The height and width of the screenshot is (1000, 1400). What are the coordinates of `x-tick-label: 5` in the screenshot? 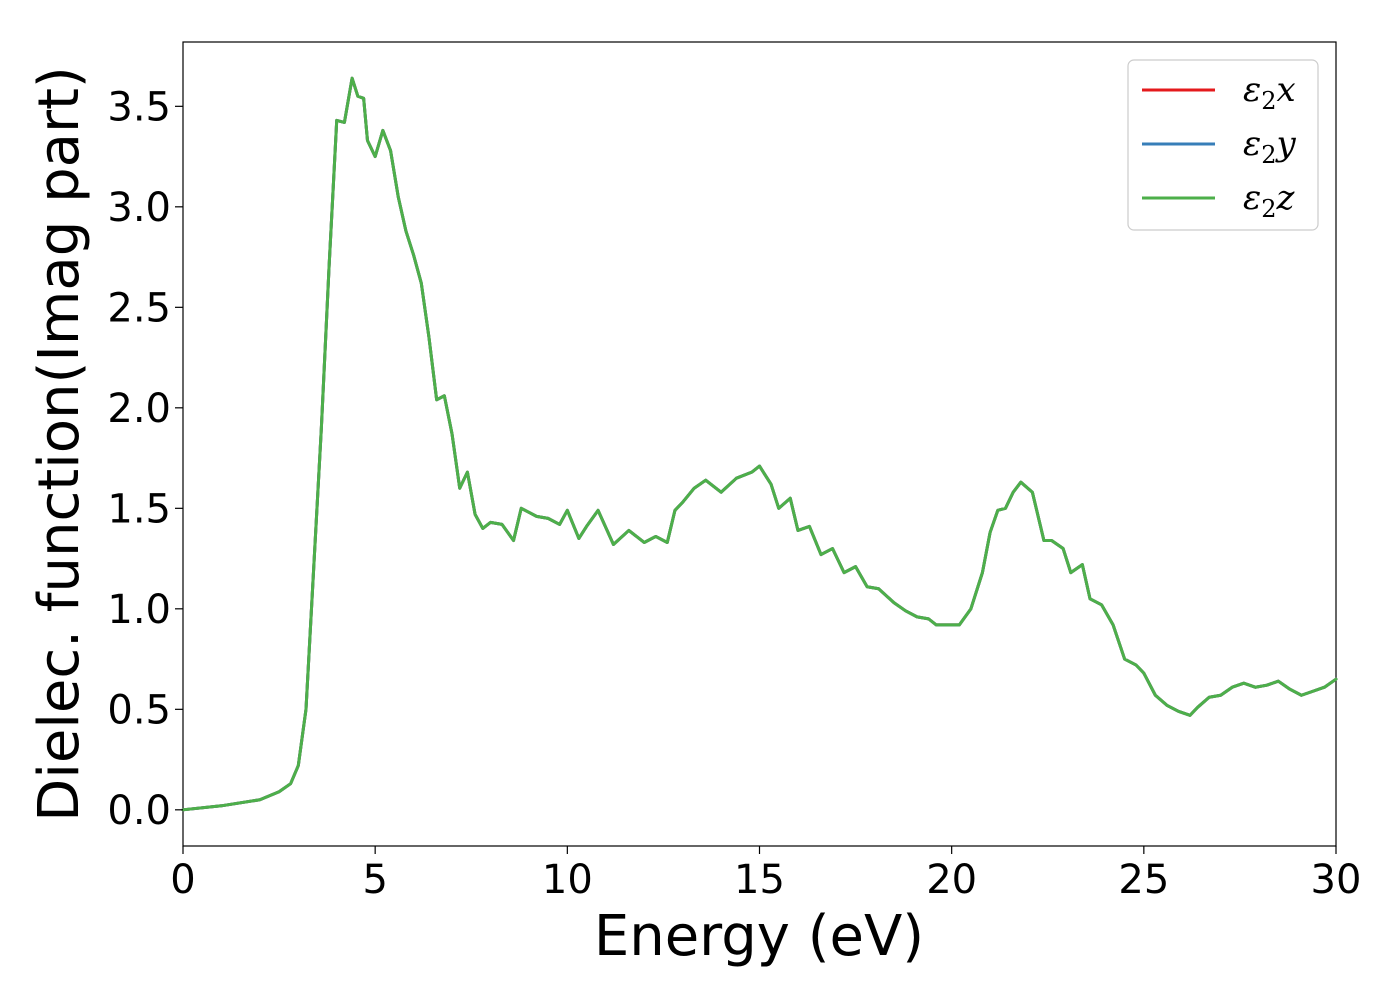 It's located at (374, 880).